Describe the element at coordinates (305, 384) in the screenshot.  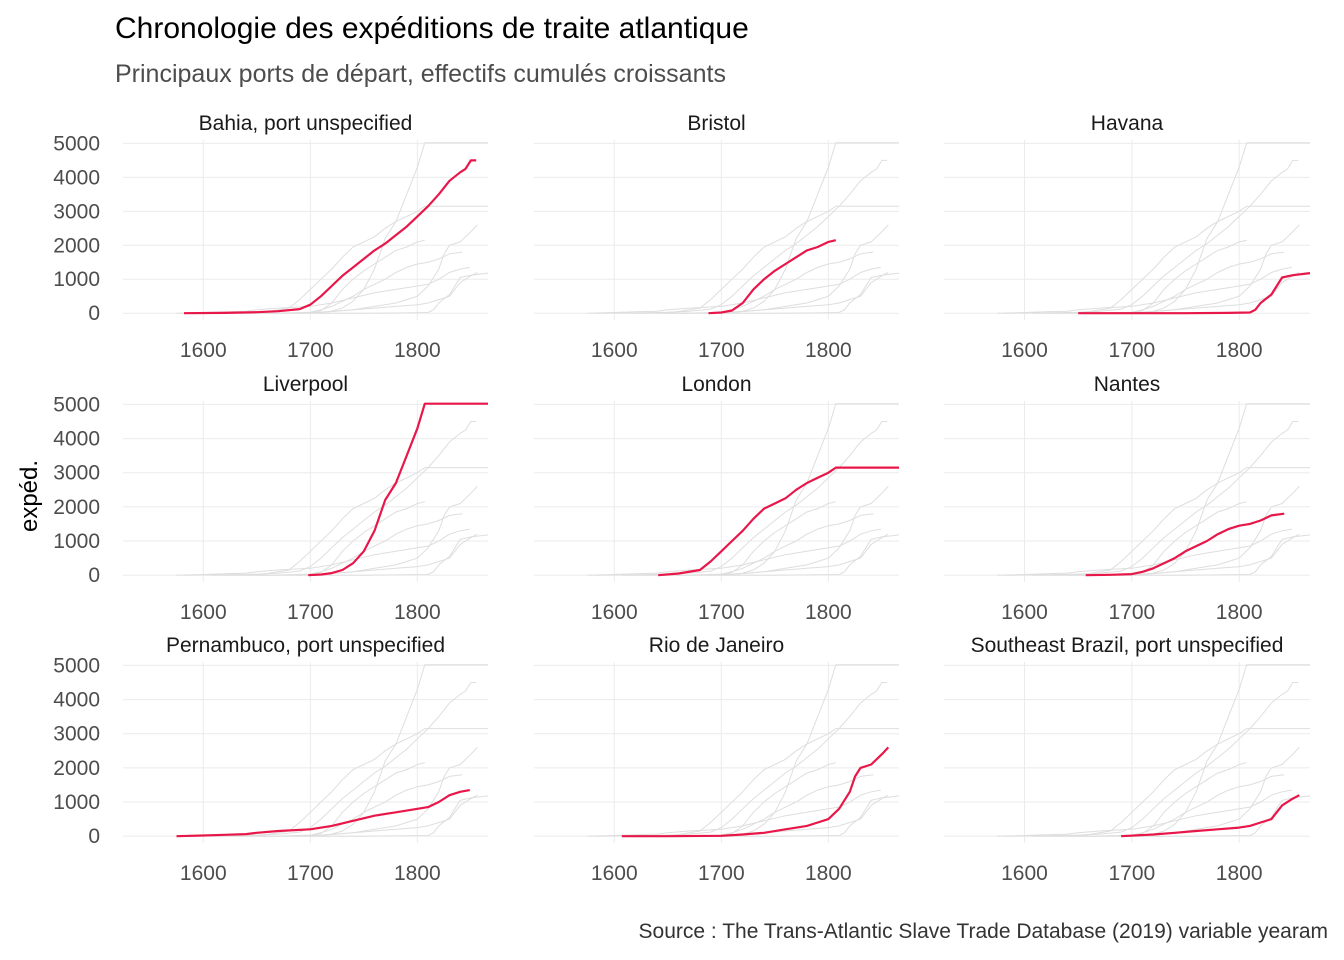
I see `panel-strip-label: Liverpool` at that location.